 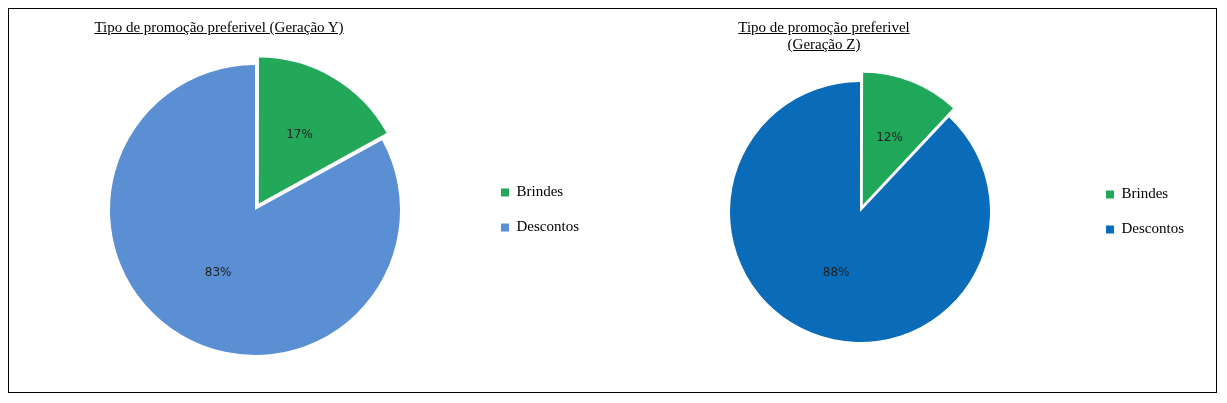 I want to click on chart-title: Tipo de promoção preferivel (Geração Y), so click(x=219, y=27).